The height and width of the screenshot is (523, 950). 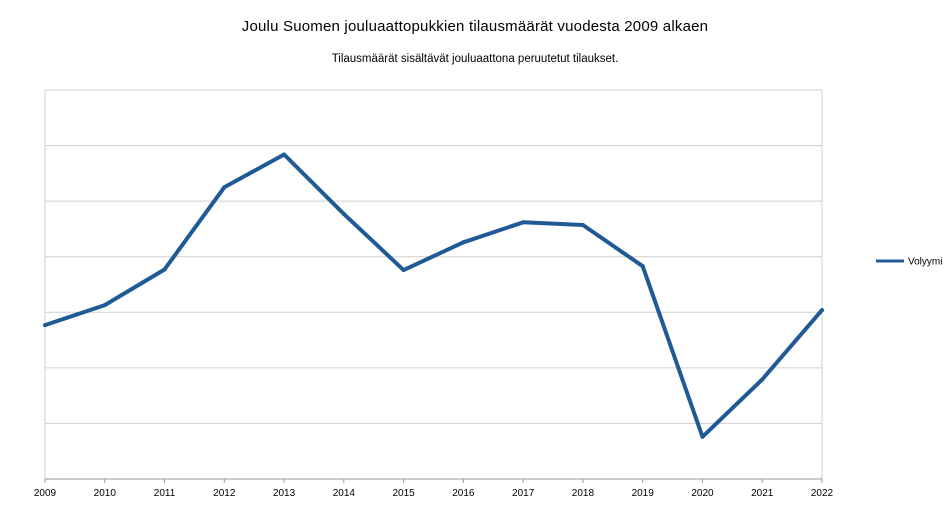 I want to click on x-tick-label: 2014, so click(x=344, y=493).